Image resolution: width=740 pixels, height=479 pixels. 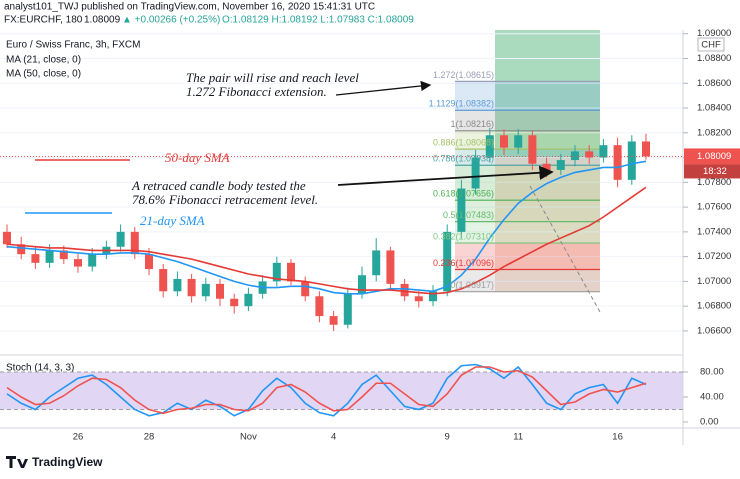 I want to click on target-zone, so click(x=547, y=94).